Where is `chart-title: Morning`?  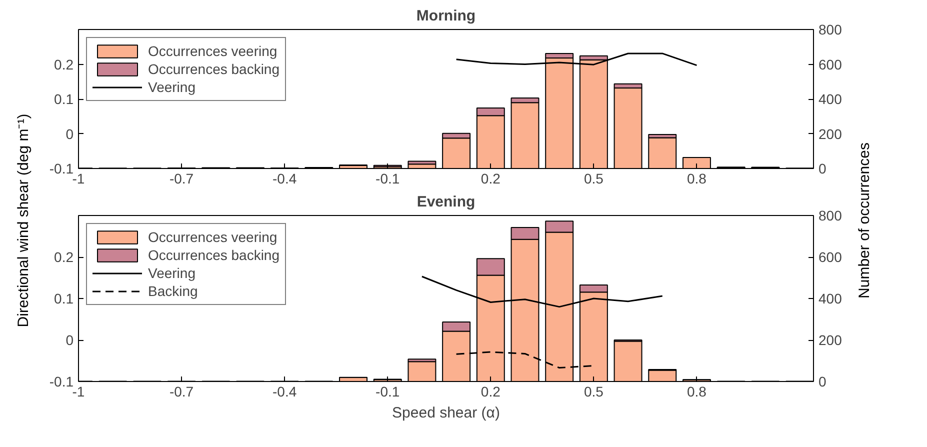 chart-title: Morning is located at coordinates (446, 16).